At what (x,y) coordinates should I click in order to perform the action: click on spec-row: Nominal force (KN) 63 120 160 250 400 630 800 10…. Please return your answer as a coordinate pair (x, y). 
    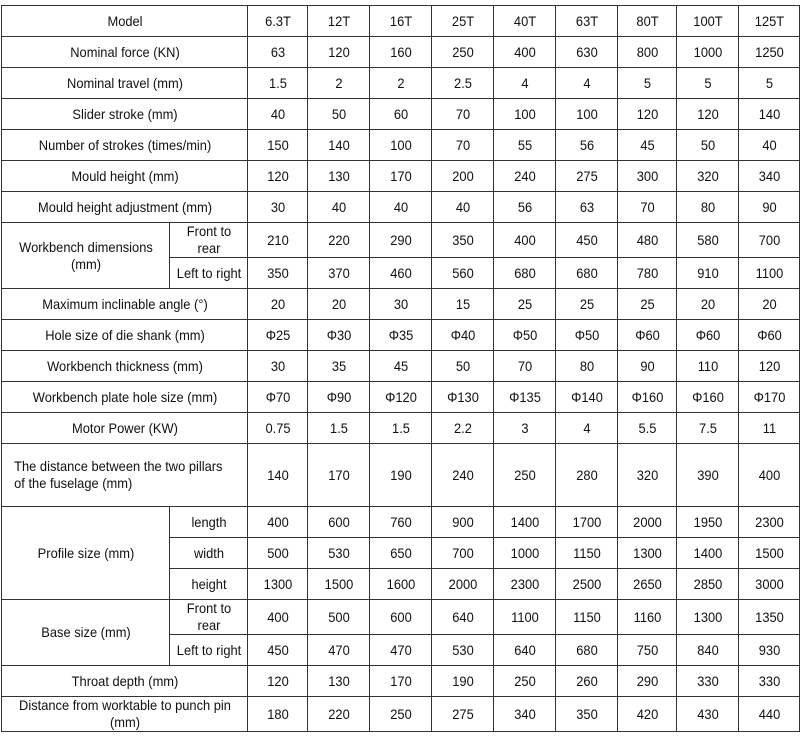
    Looking at the image, I should click on (401, 52).